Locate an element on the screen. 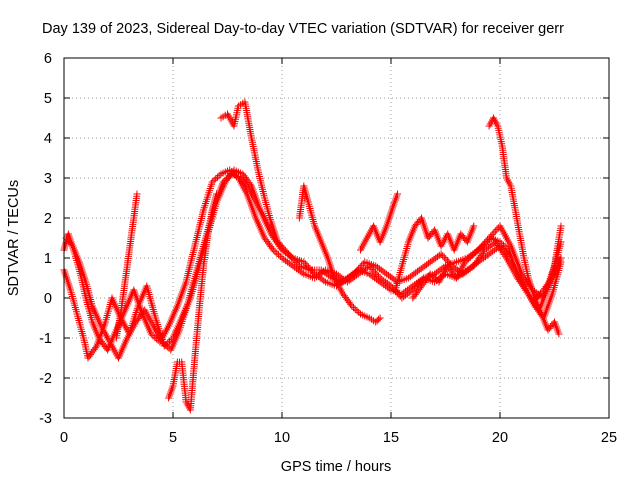 The width and height of the screenshot is (640, 480). x-tick-label: 20 is located at coordinates (500, 438).